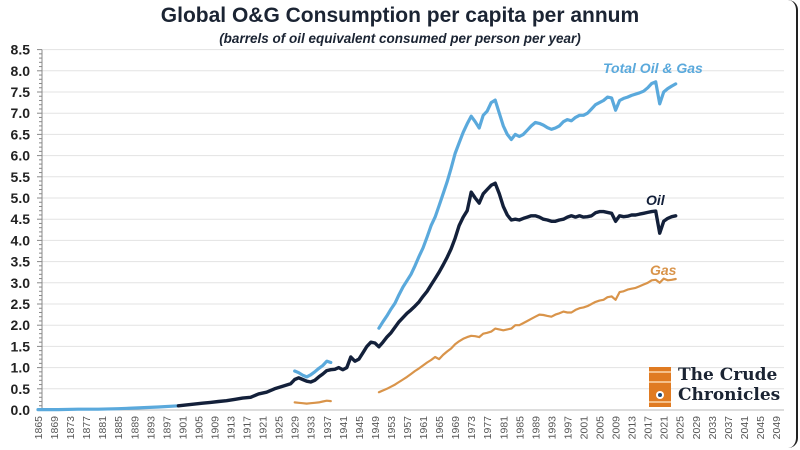  I want to click on x-tick-label: 1885, so click(119, 428).